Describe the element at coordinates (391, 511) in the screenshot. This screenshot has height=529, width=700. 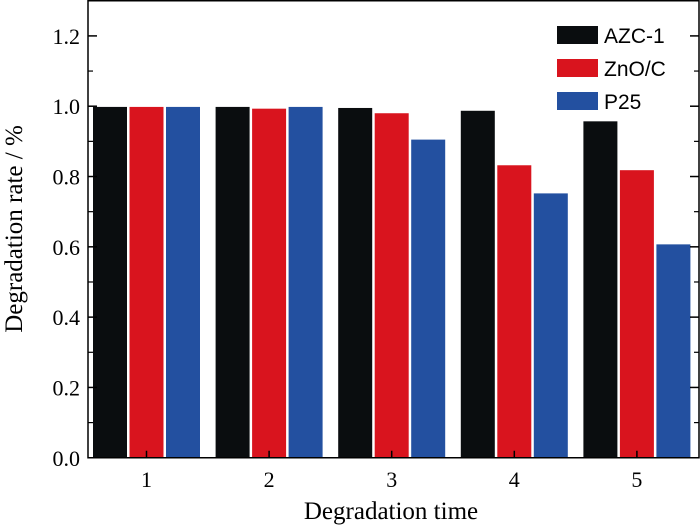
I see `x-axis-title: Degradation time` at that location.